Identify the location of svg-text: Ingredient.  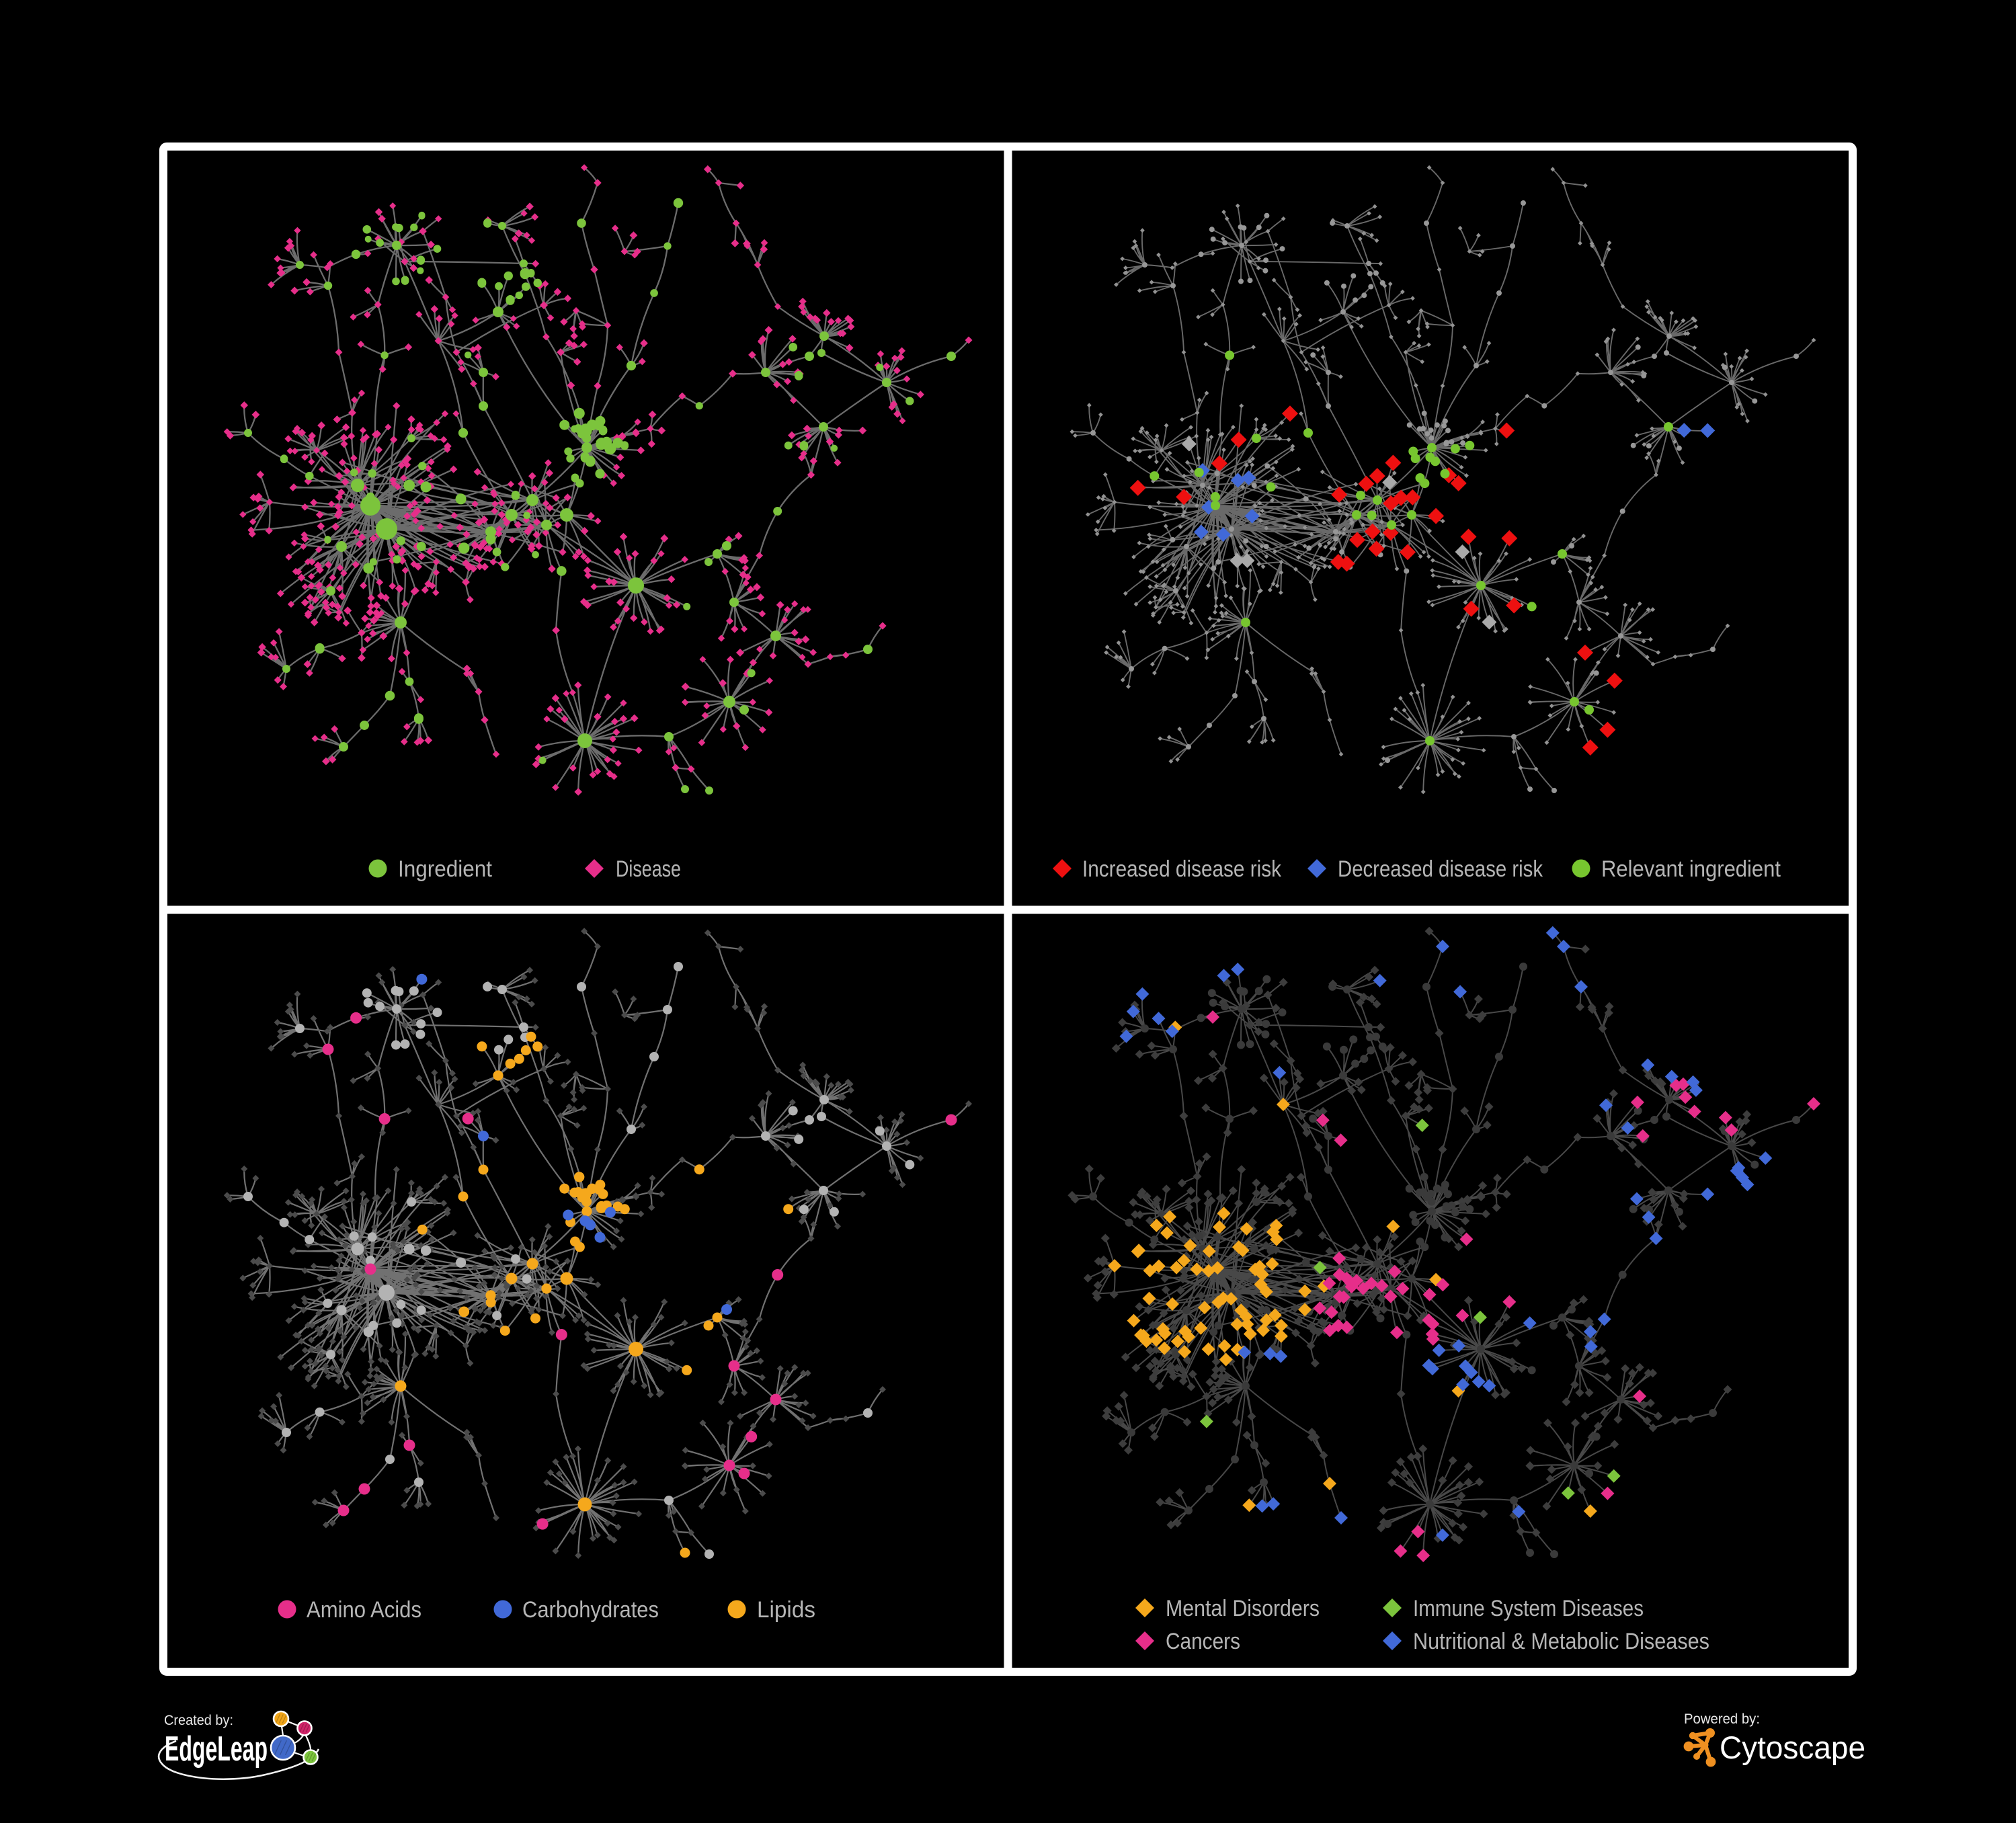
(445, 869).